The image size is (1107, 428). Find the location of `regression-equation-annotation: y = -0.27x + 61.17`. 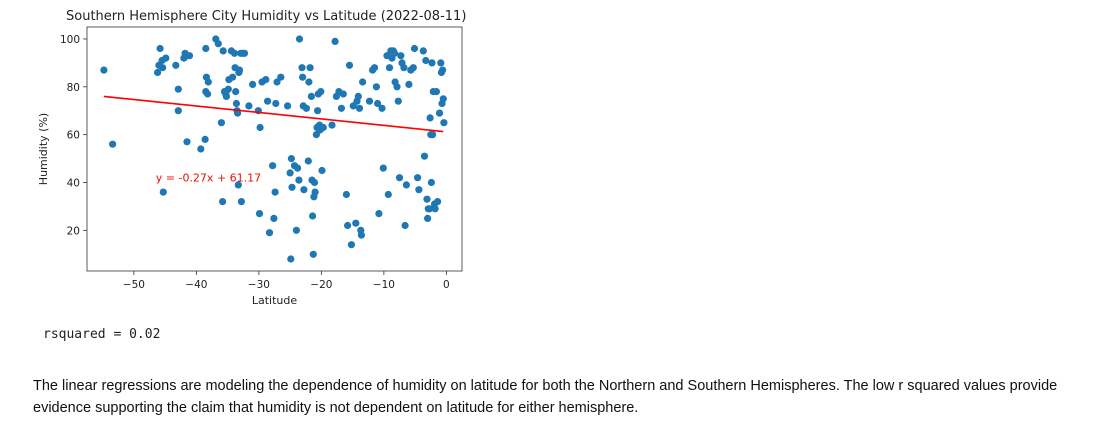

regression-equation-annotation: y = -0.27x + 61.17 is located at coordinates (208, 178).